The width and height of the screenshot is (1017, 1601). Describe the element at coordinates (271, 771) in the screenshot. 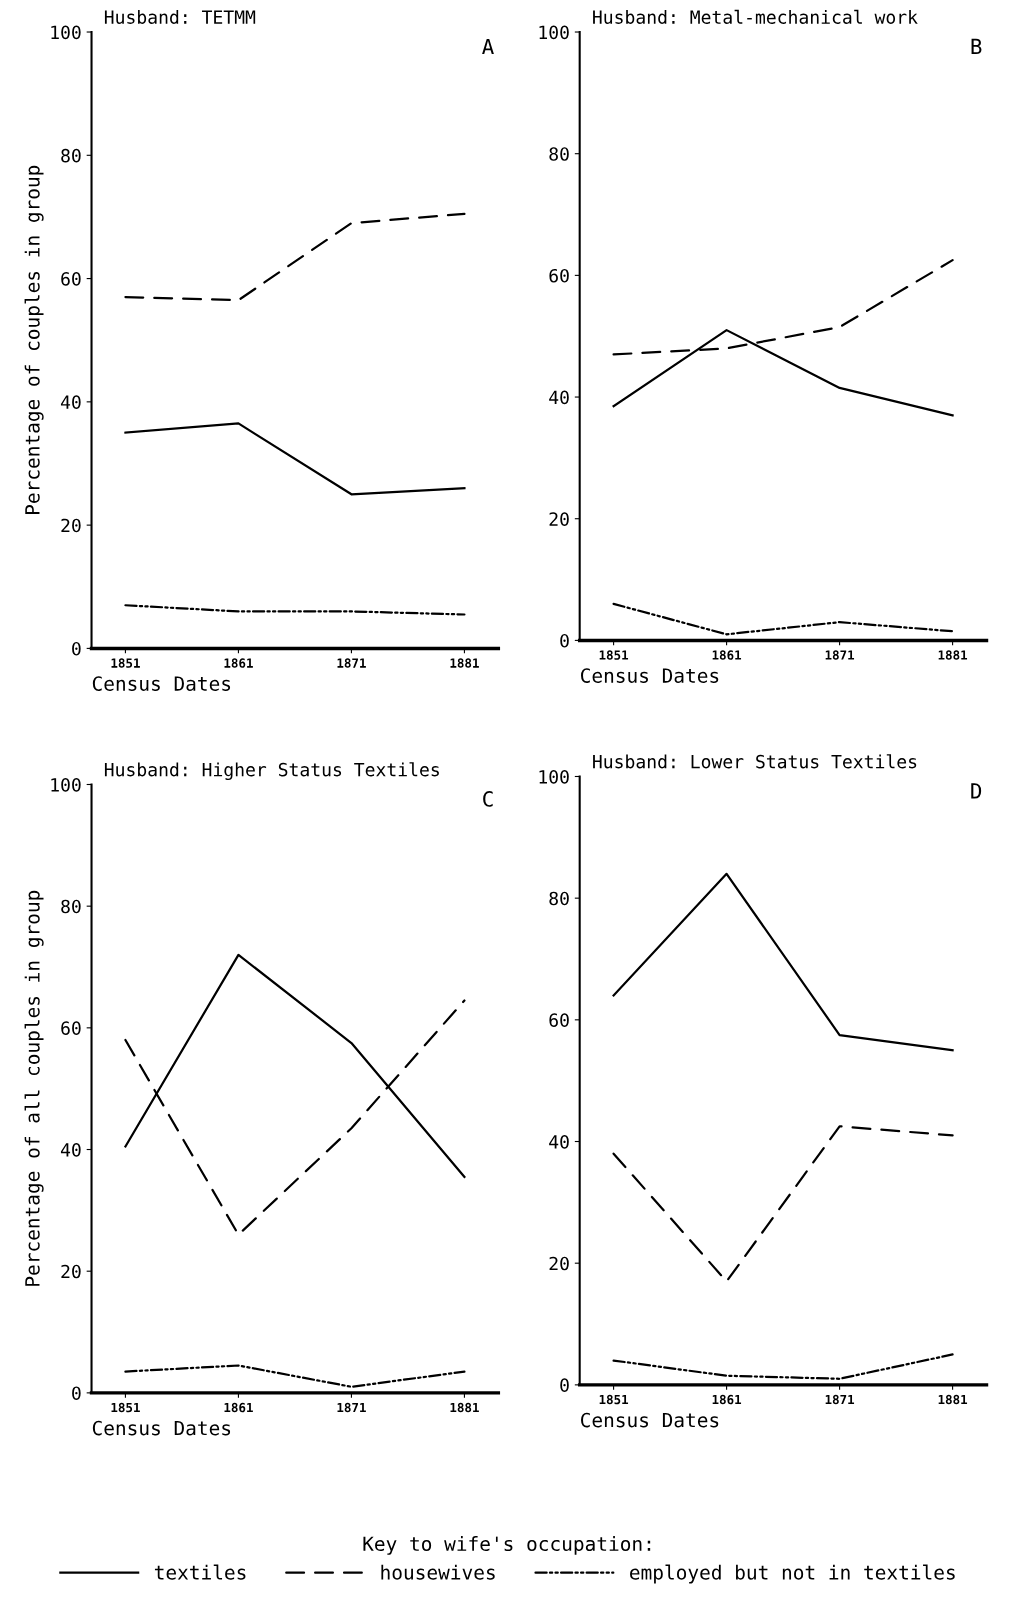

I see `chart-title: Husband: Higher Status Textiles` at that location.